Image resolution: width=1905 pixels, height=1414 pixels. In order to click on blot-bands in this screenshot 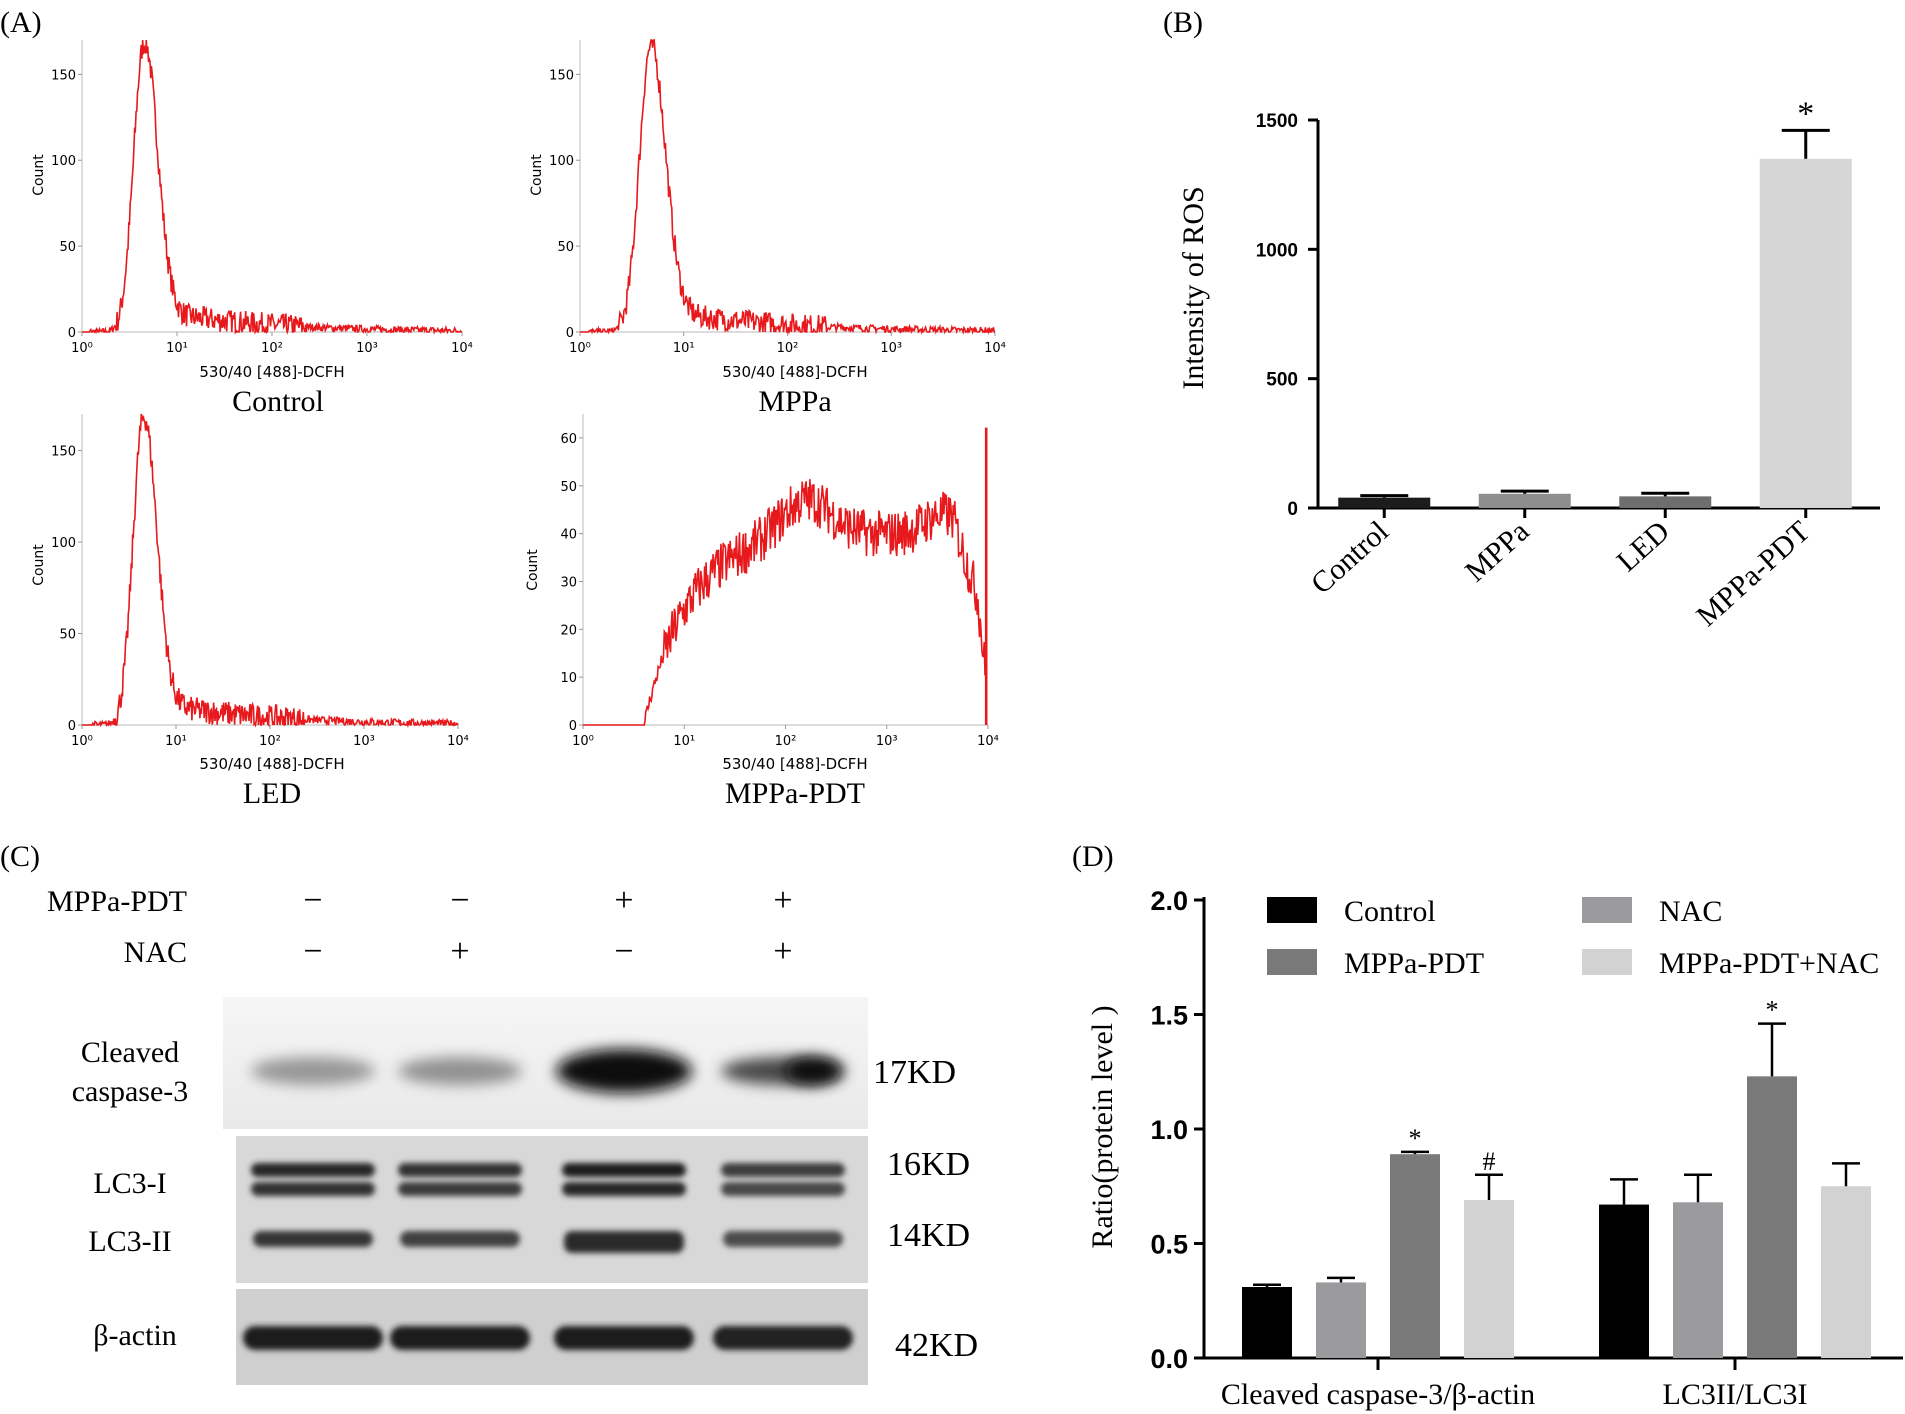, I will do `click(548, 1199)`.